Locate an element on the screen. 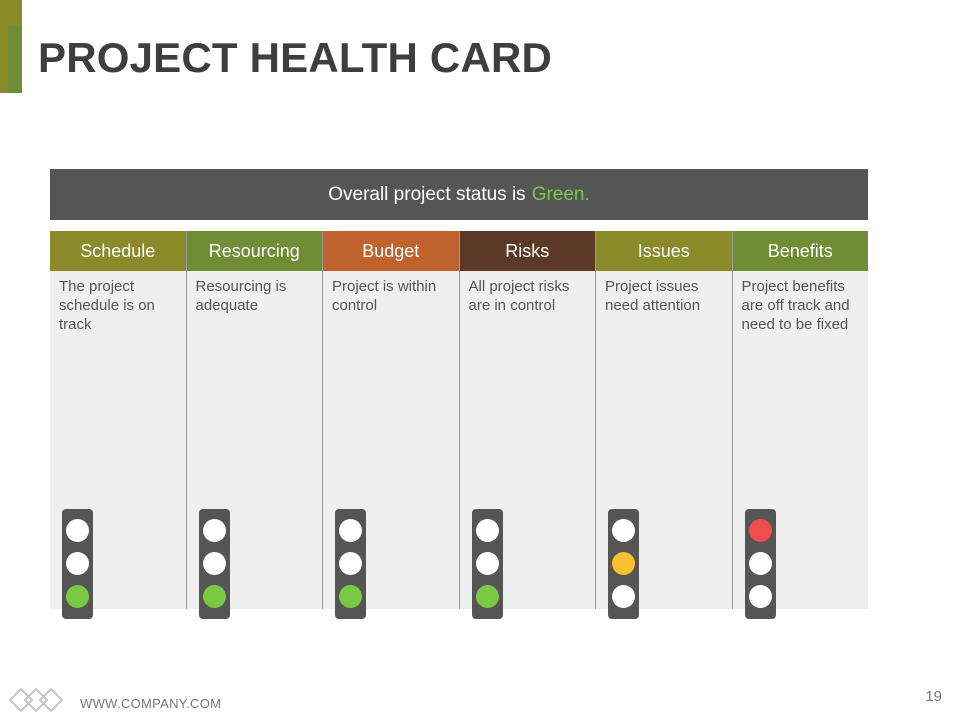 The width and height of the screenshot is (960, 720). footer-url: WWW.COMPANY.COM is located at coordinates (151, 703).